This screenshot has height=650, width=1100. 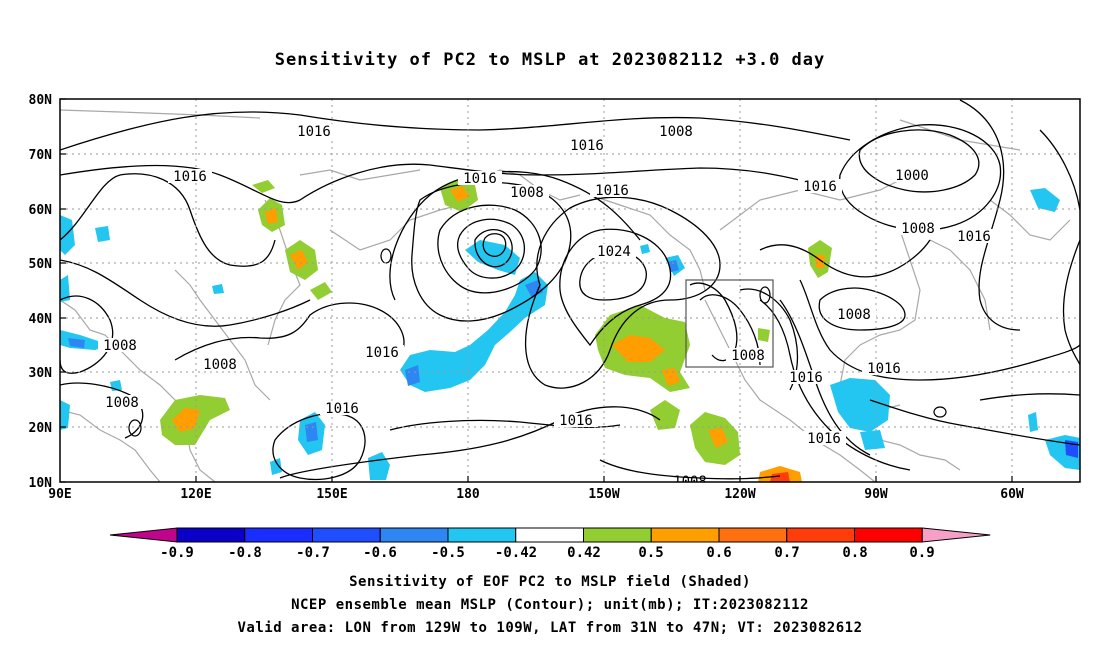 What do you see at coordinates (876, 494) in the screenshot?
I see `lon-label: 90W` at bounding box center [876, 494].